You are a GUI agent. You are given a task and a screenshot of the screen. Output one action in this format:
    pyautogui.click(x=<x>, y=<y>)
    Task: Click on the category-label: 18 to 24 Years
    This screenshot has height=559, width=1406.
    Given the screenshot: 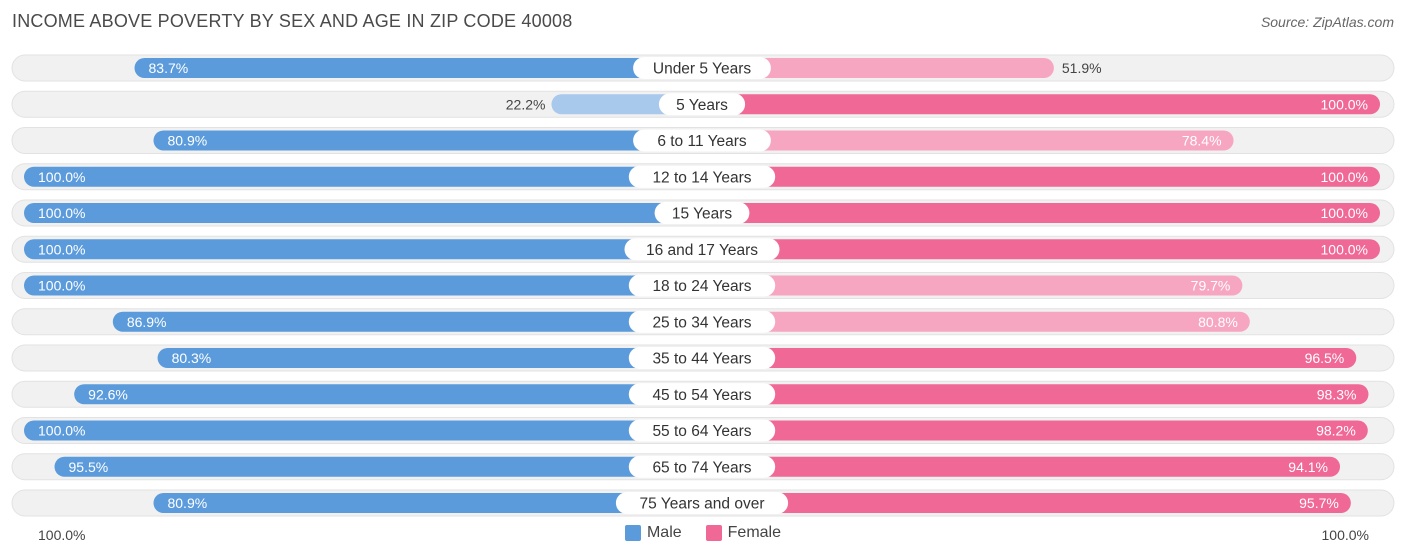 What is the action you would take?
    pyautogui.click(x=701, y=286)
    